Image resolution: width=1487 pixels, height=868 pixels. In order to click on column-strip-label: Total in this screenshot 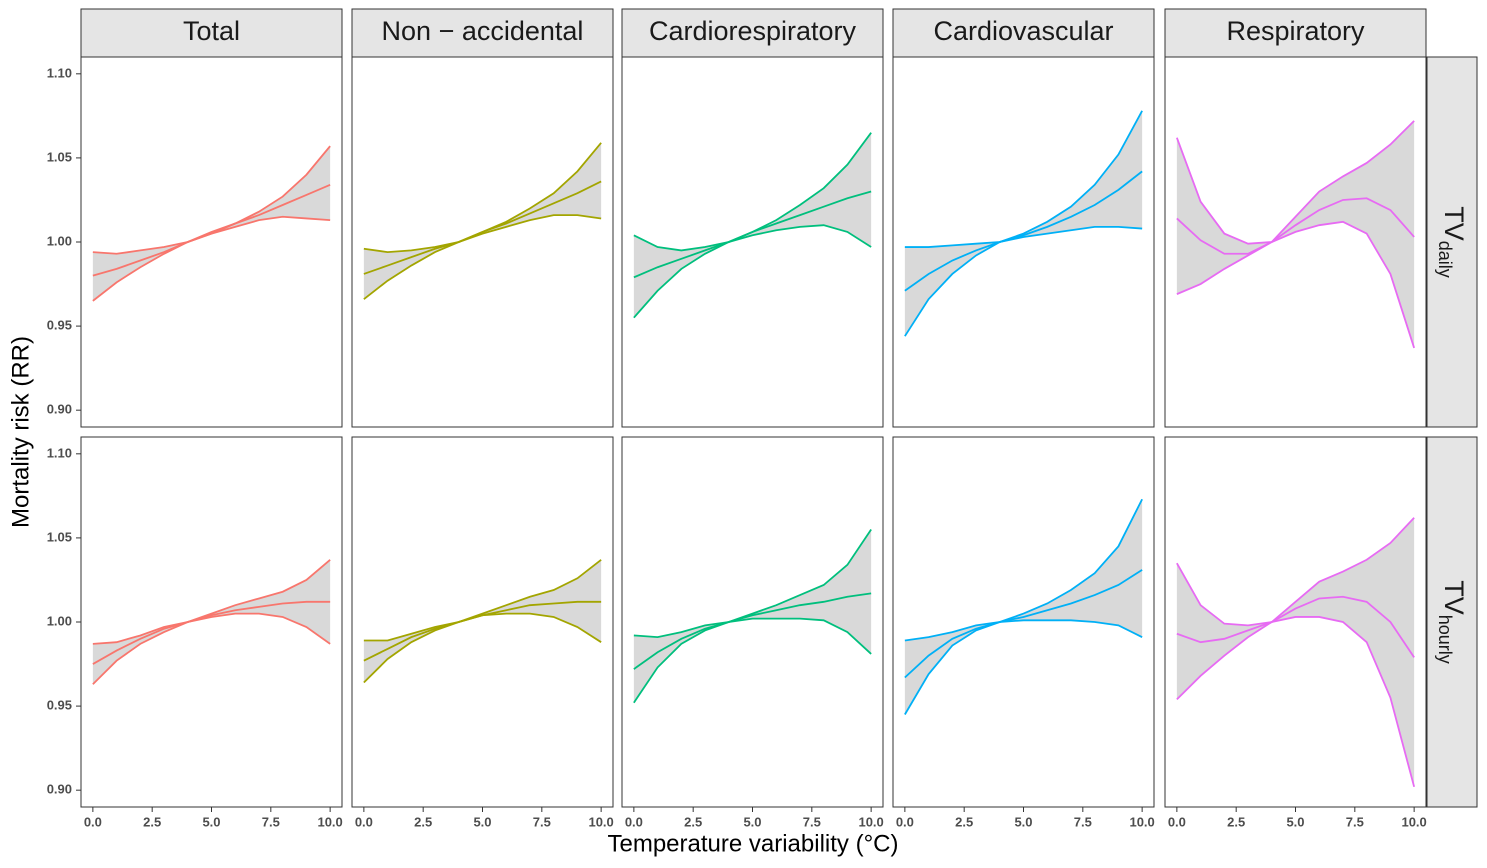, I will do `click(211, 31)`.